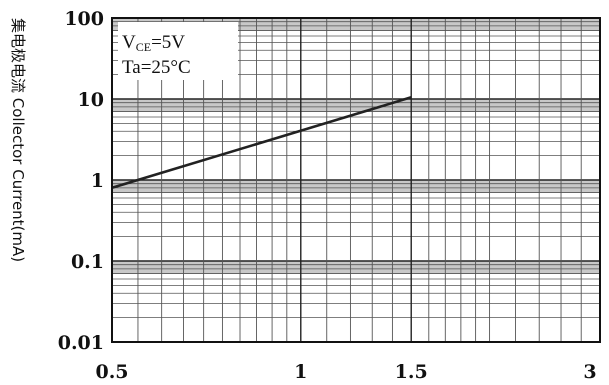  I want to click on condition-box-bg, so click(178, 51).